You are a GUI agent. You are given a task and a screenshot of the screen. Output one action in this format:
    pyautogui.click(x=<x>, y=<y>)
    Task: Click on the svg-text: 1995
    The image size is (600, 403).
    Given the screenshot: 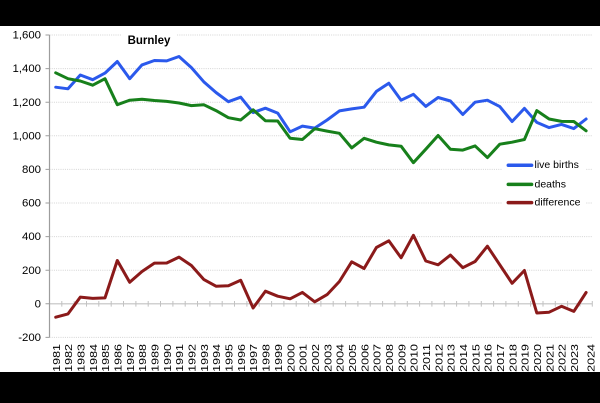 What is the action you would take?
    pyautogui.click(x=230, y=358)
    